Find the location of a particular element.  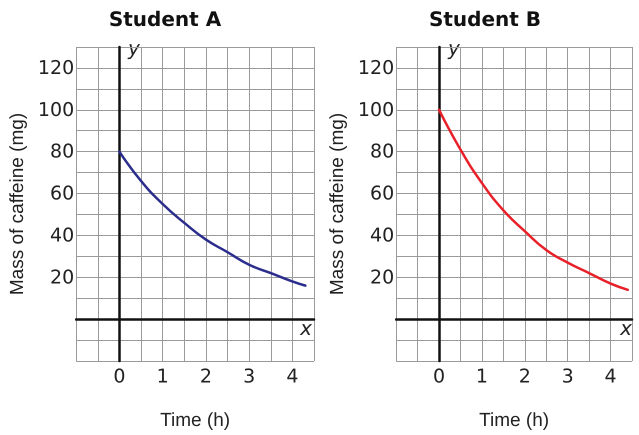

chart-title: Student B is located at coordinates (485, 19).